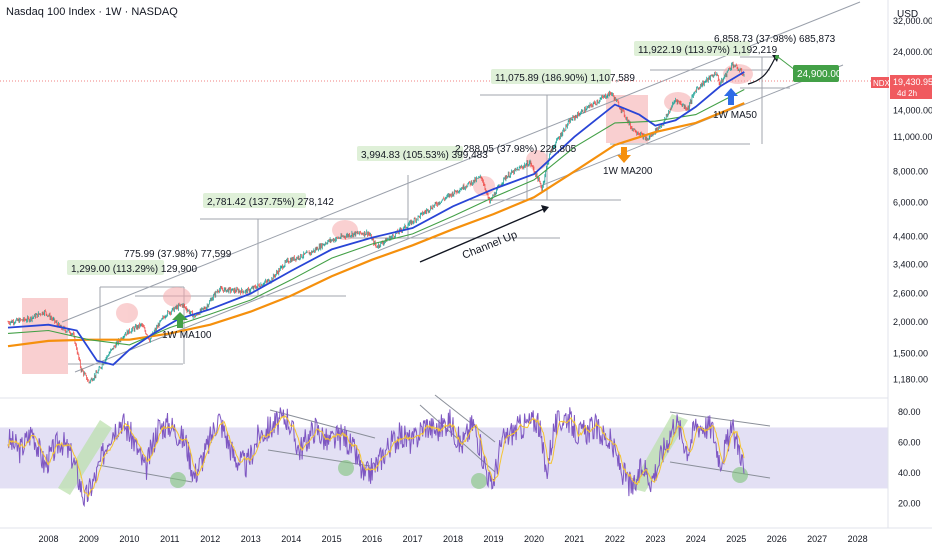 This screenshot has height=550, width=932. I want to click on price-tick-label: 14,000.00, so click(912, 111).